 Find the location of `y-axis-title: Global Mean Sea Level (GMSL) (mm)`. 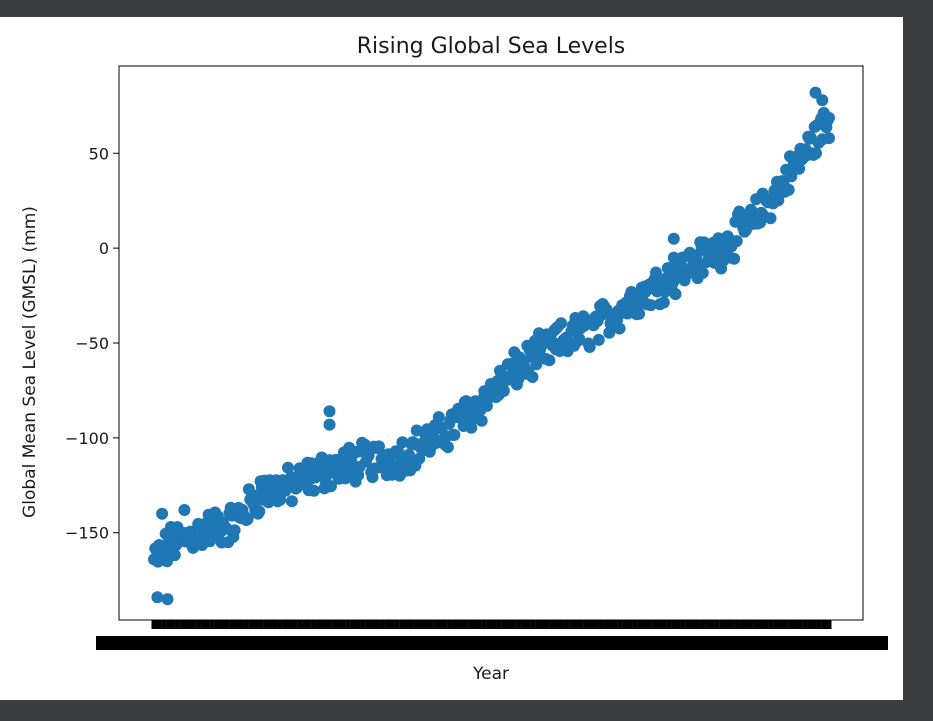

y-axis-title: Global Mean Sea Level (GMSL) (mm) is located at coordinates (30, 362).